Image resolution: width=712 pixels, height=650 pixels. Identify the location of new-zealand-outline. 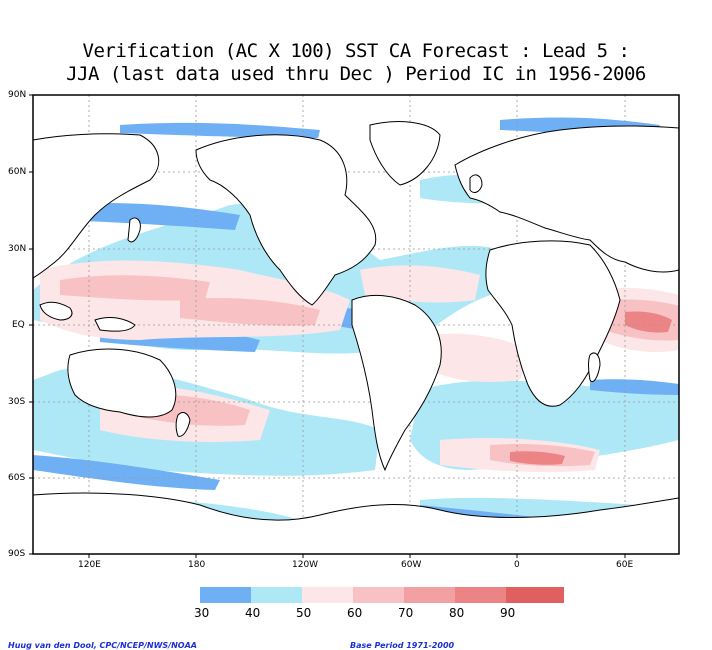
(183, 424).